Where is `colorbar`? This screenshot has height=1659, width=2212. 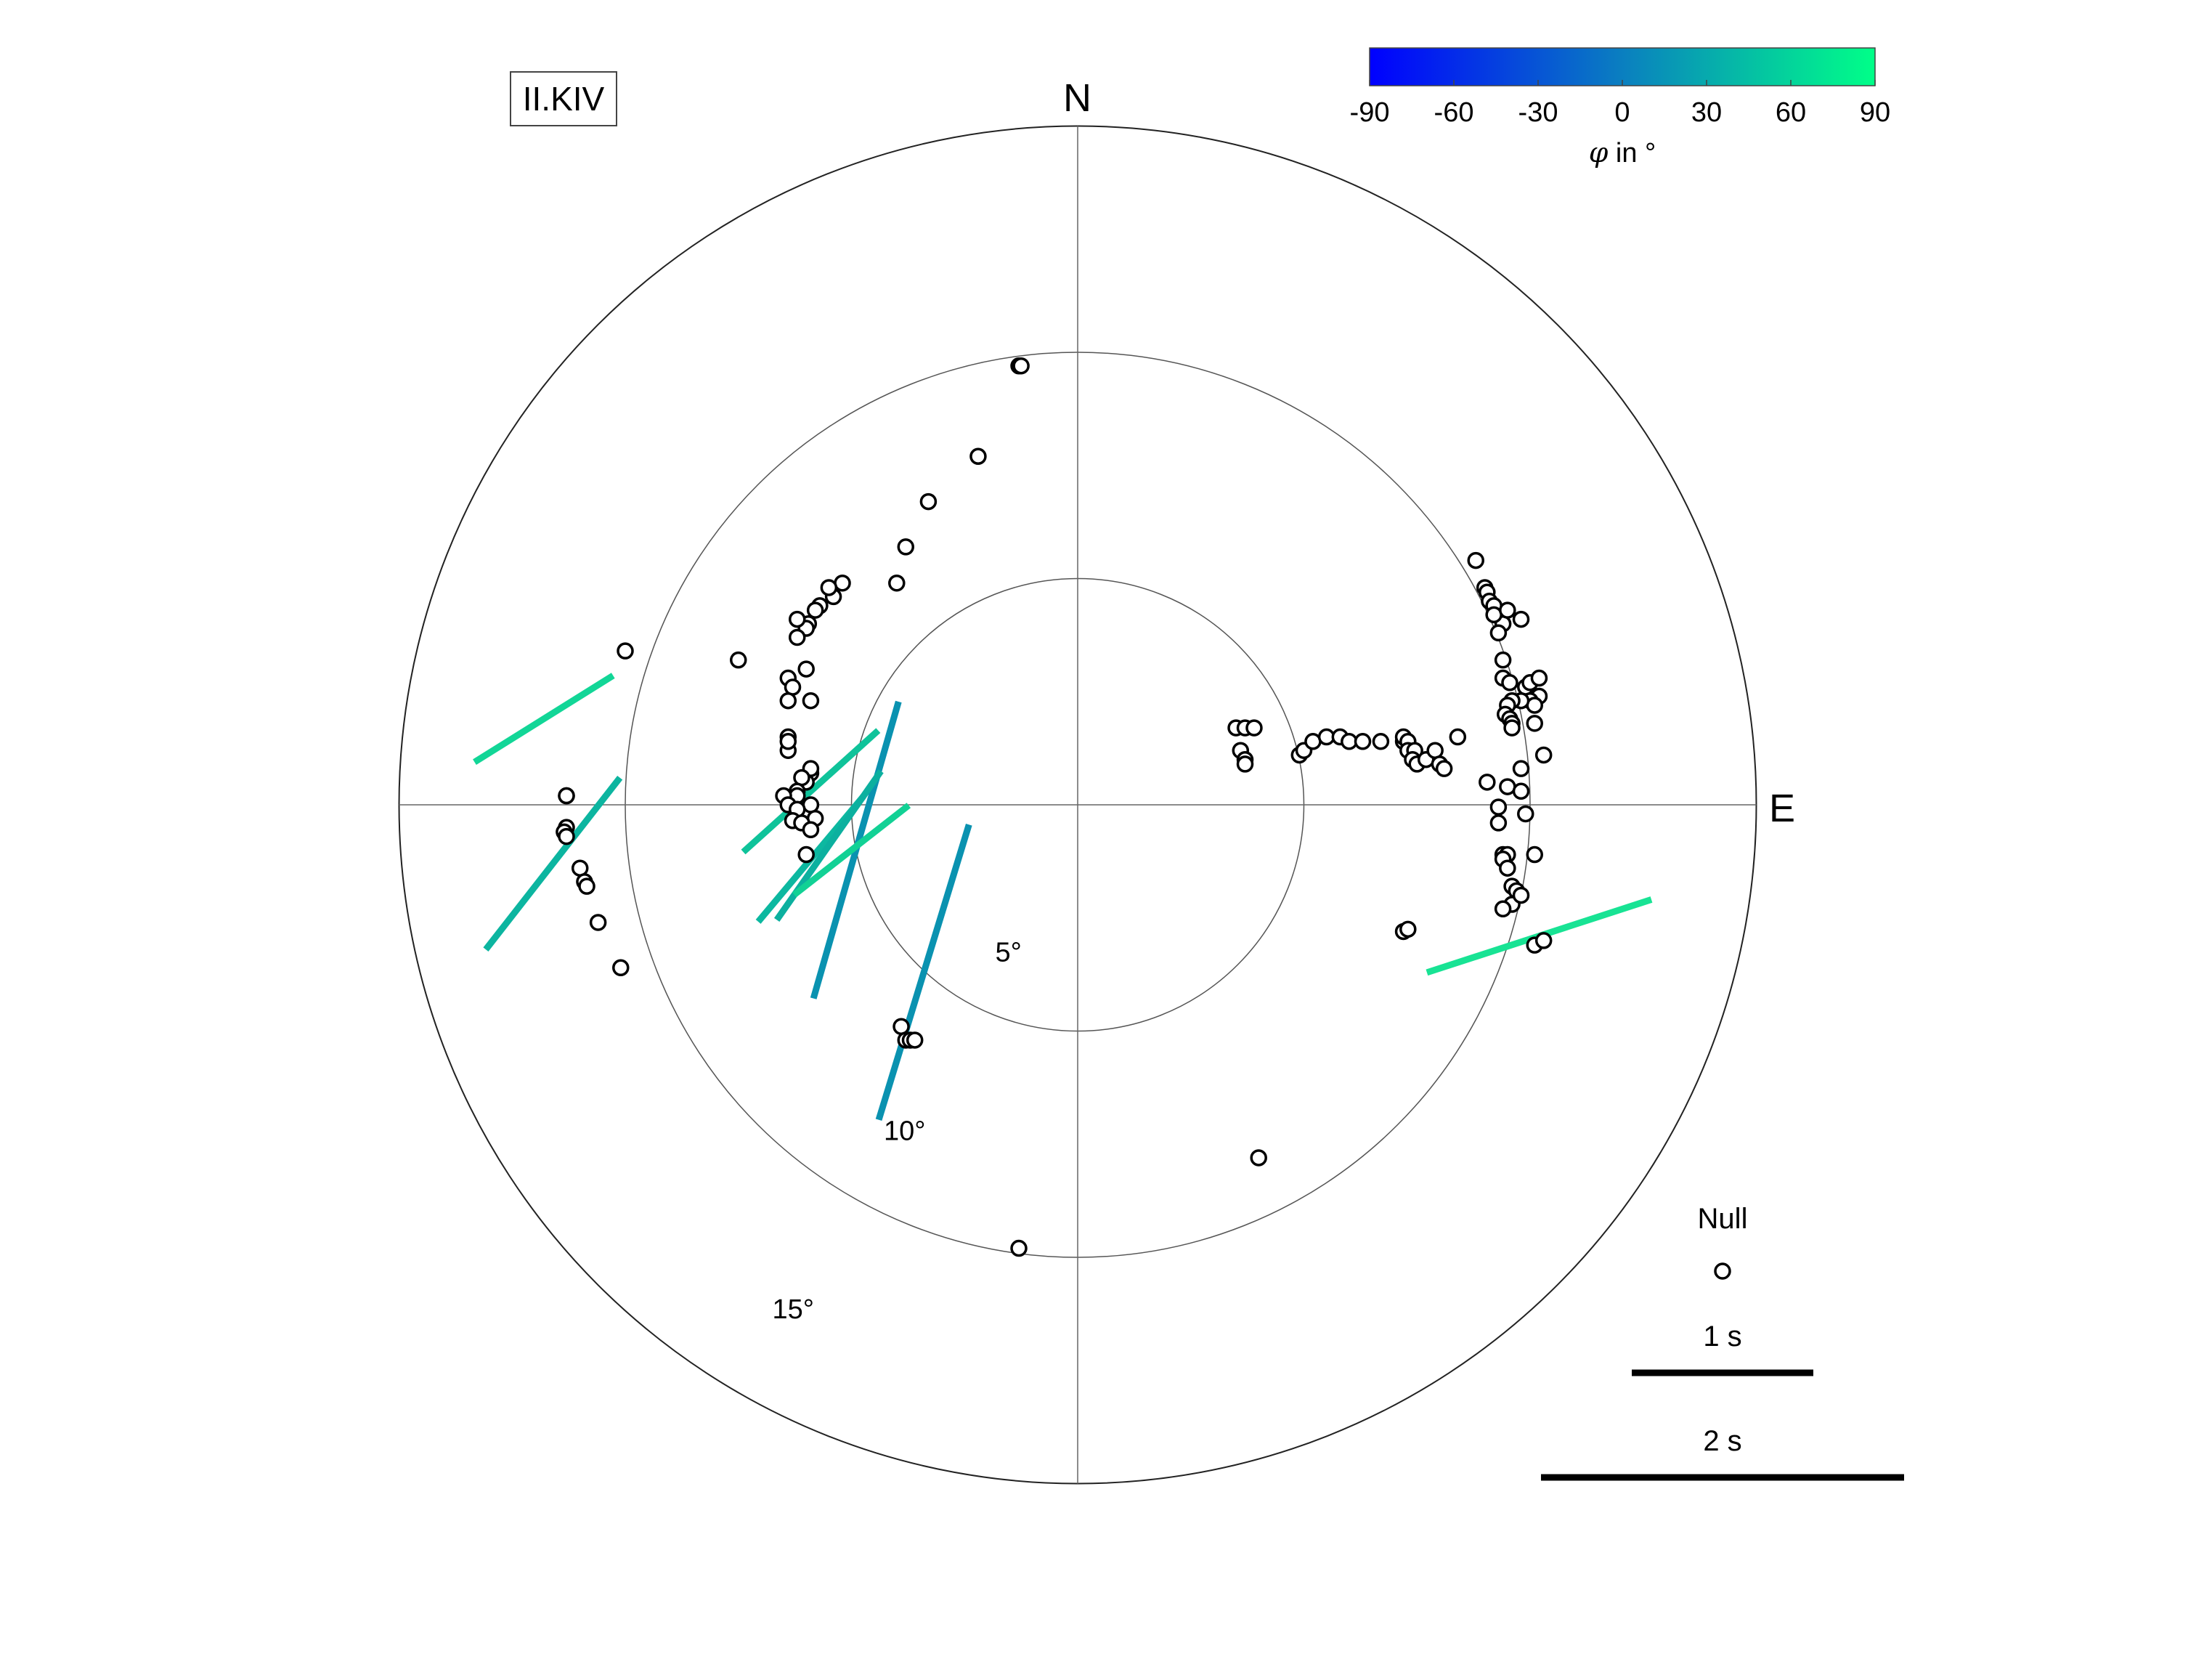
colorbar is located at coordinates (1622, 66).